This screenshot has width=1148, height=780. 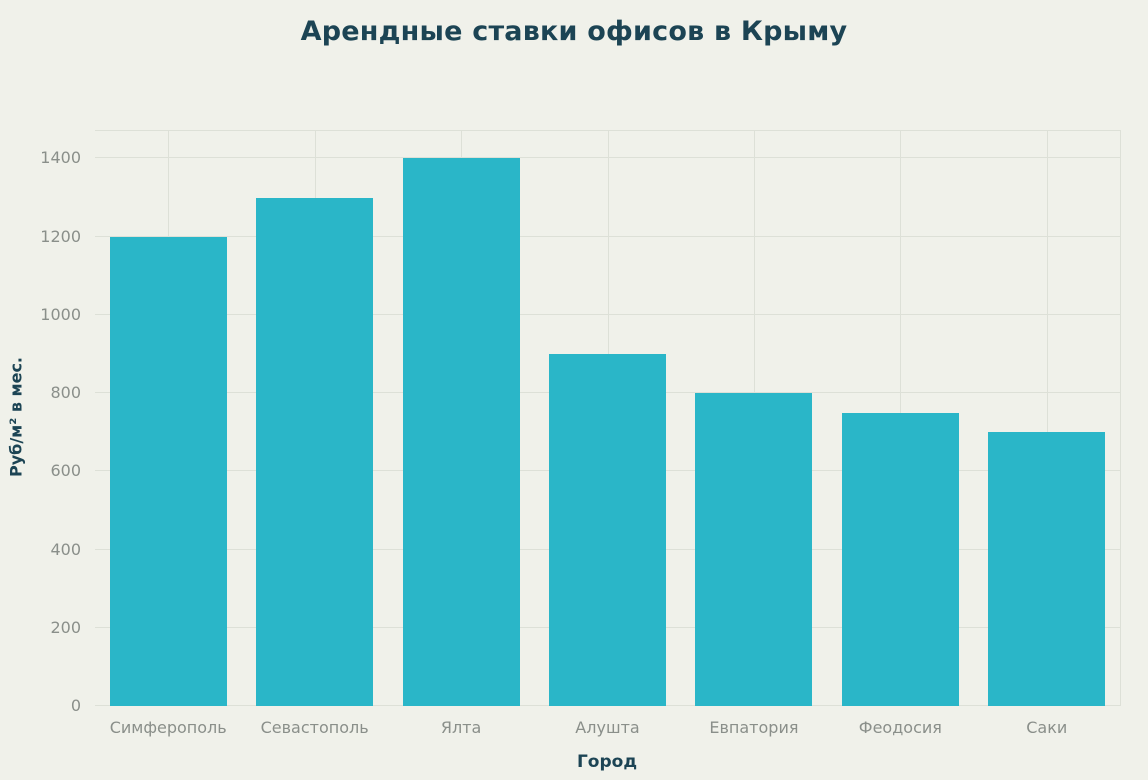 What do you see at coordinates (607, 762) in the screenshot?
I see `x-axis-title: Город` at bounding box center [607, 762].